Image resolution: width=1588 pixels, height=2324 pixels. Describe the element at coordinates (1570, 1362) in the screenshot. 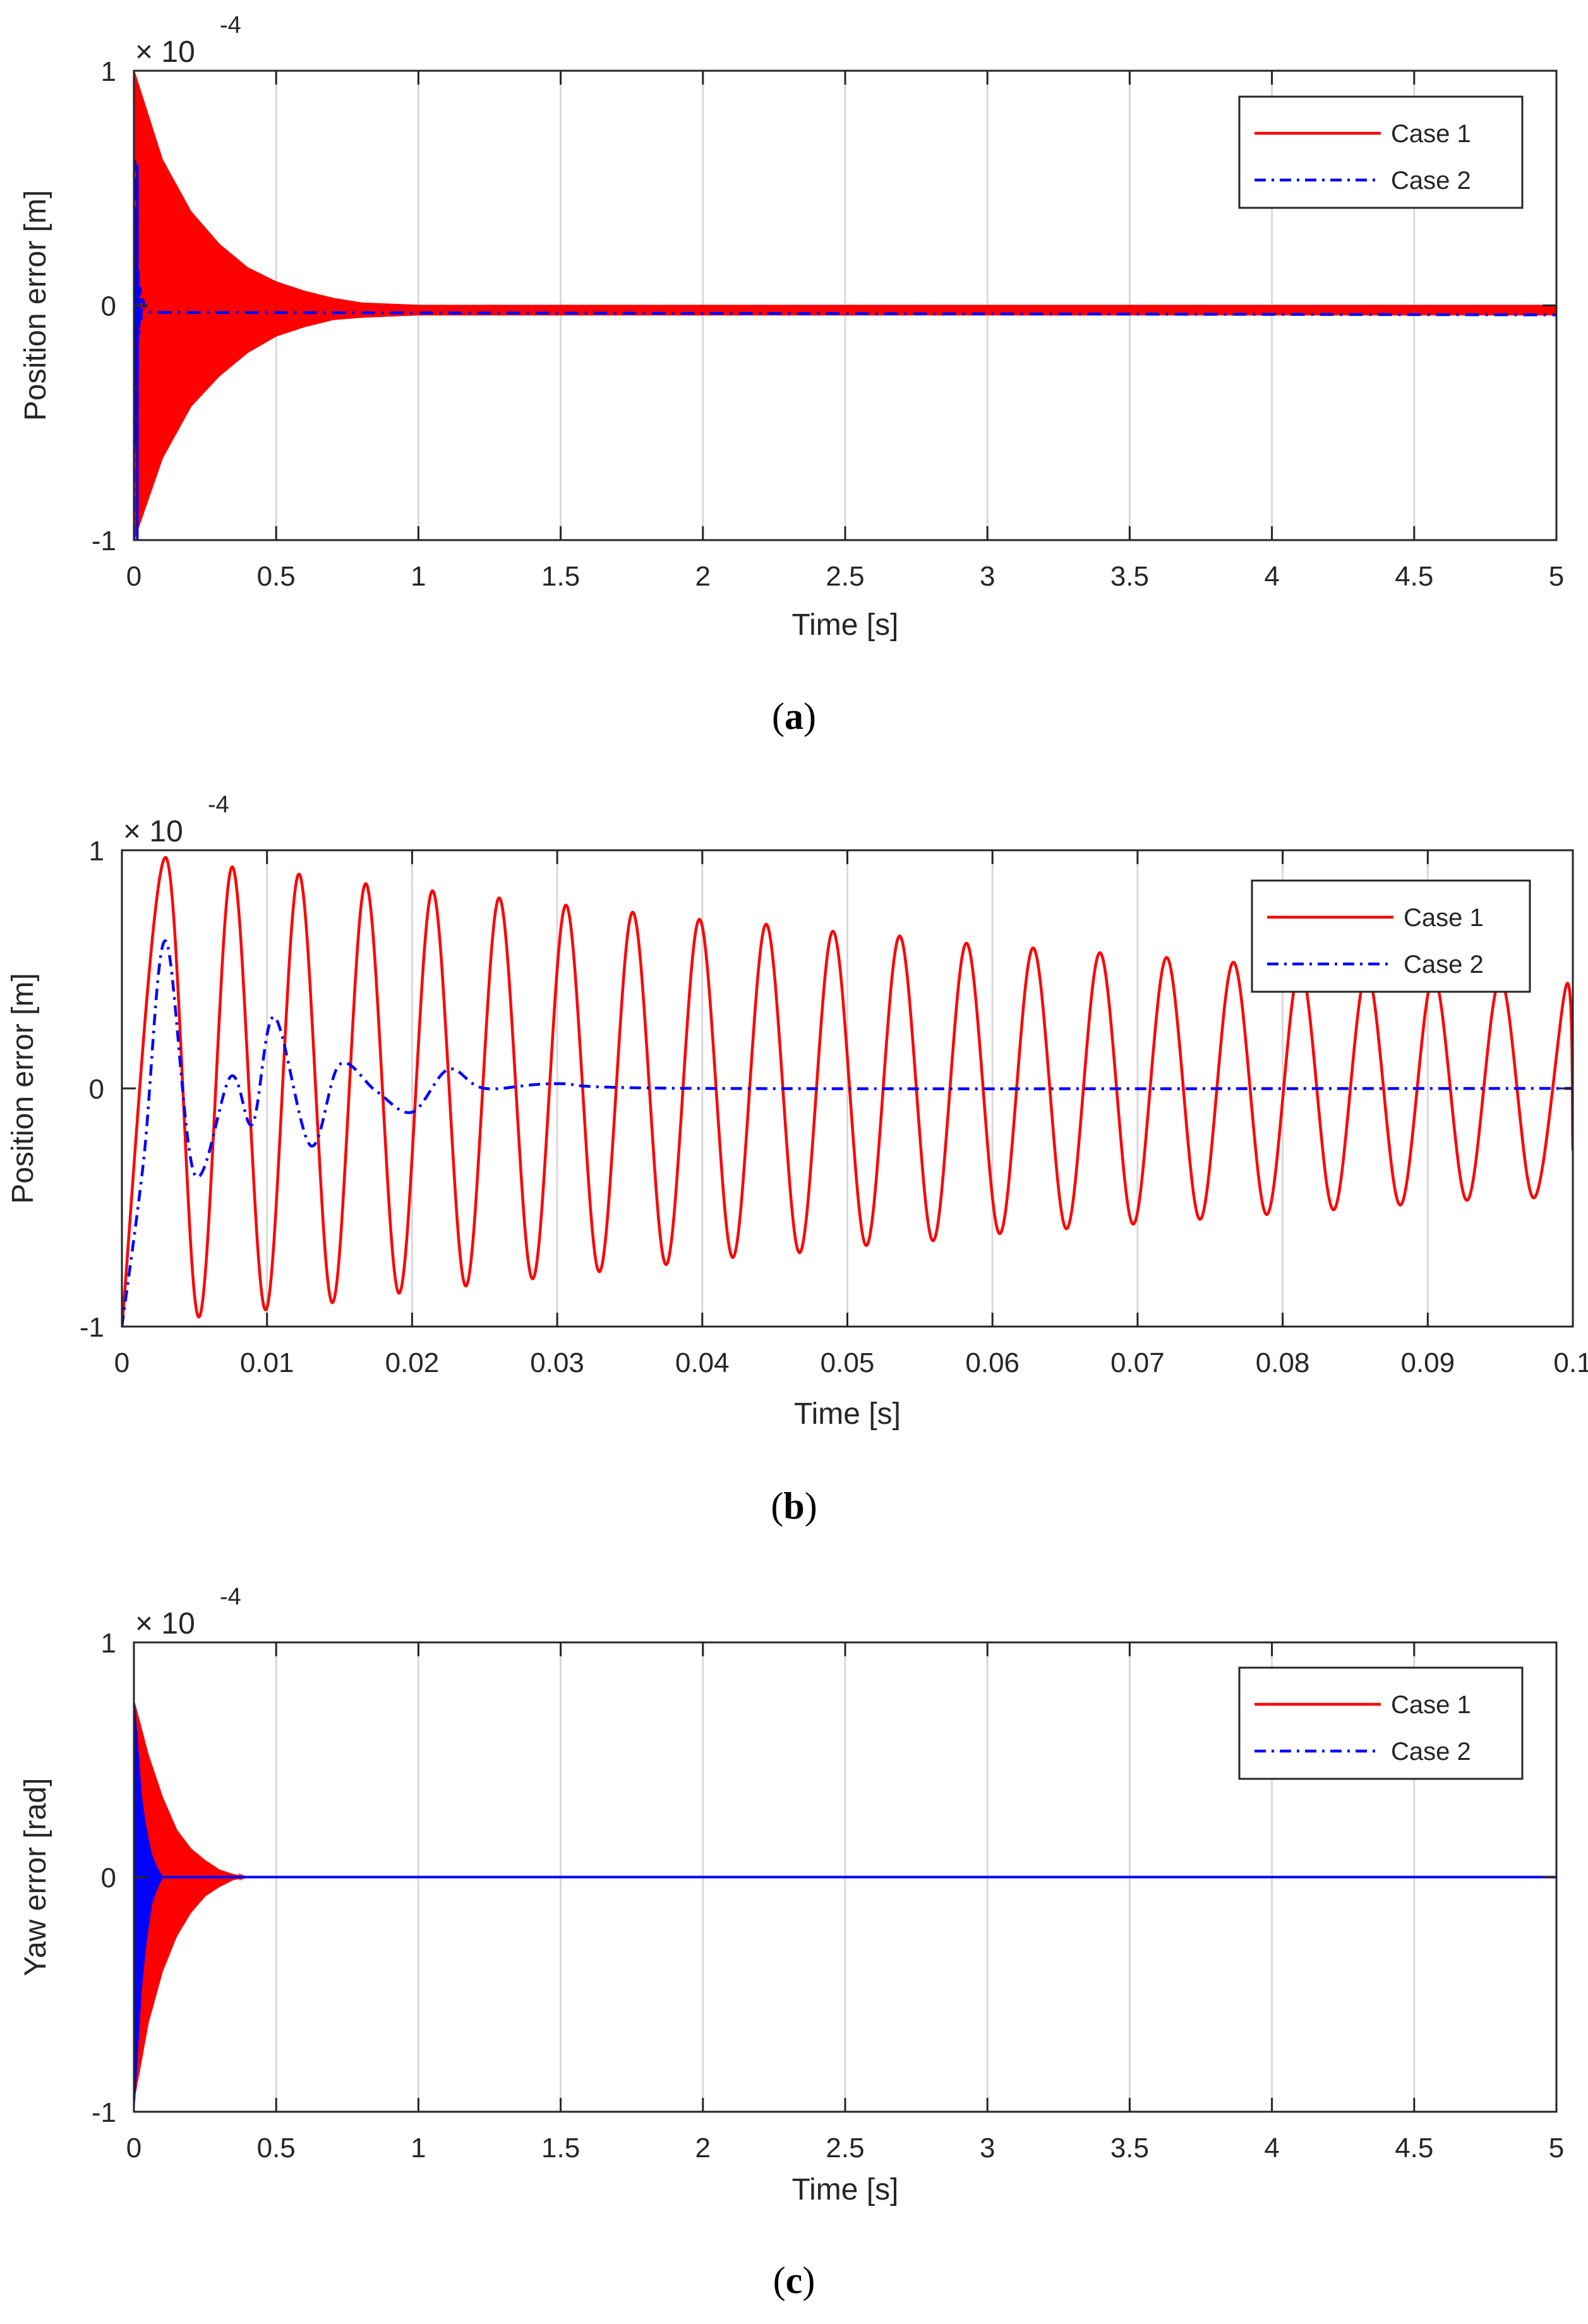

I see `x-tick-label: 0.1` at that location.